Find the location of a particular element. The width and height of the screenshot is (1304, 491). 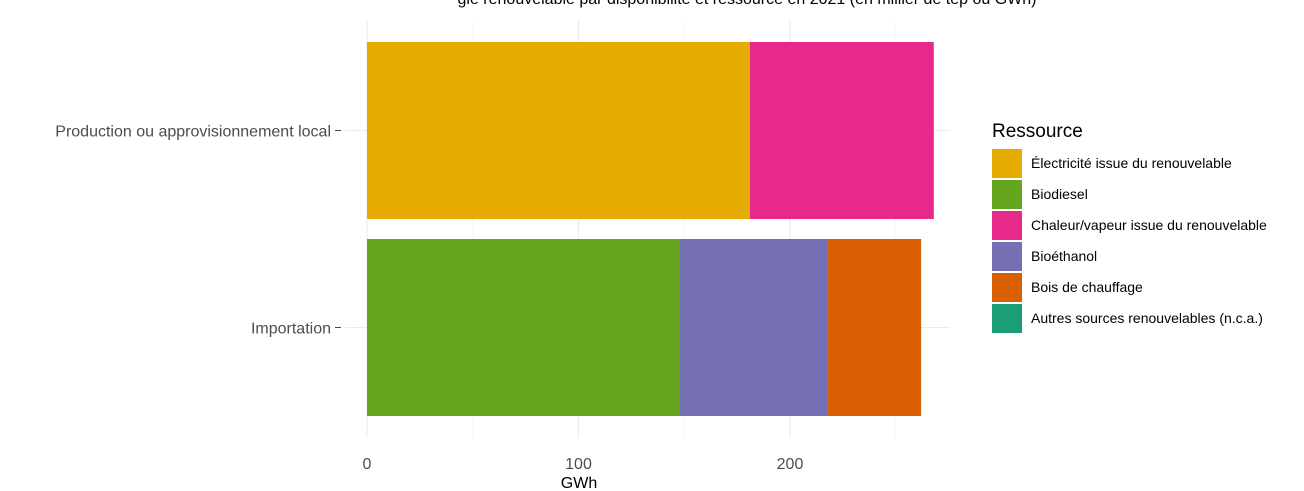

legend-label: Chaleur/vapeur issue du renouvelable is located at coordinates (1149, 225).